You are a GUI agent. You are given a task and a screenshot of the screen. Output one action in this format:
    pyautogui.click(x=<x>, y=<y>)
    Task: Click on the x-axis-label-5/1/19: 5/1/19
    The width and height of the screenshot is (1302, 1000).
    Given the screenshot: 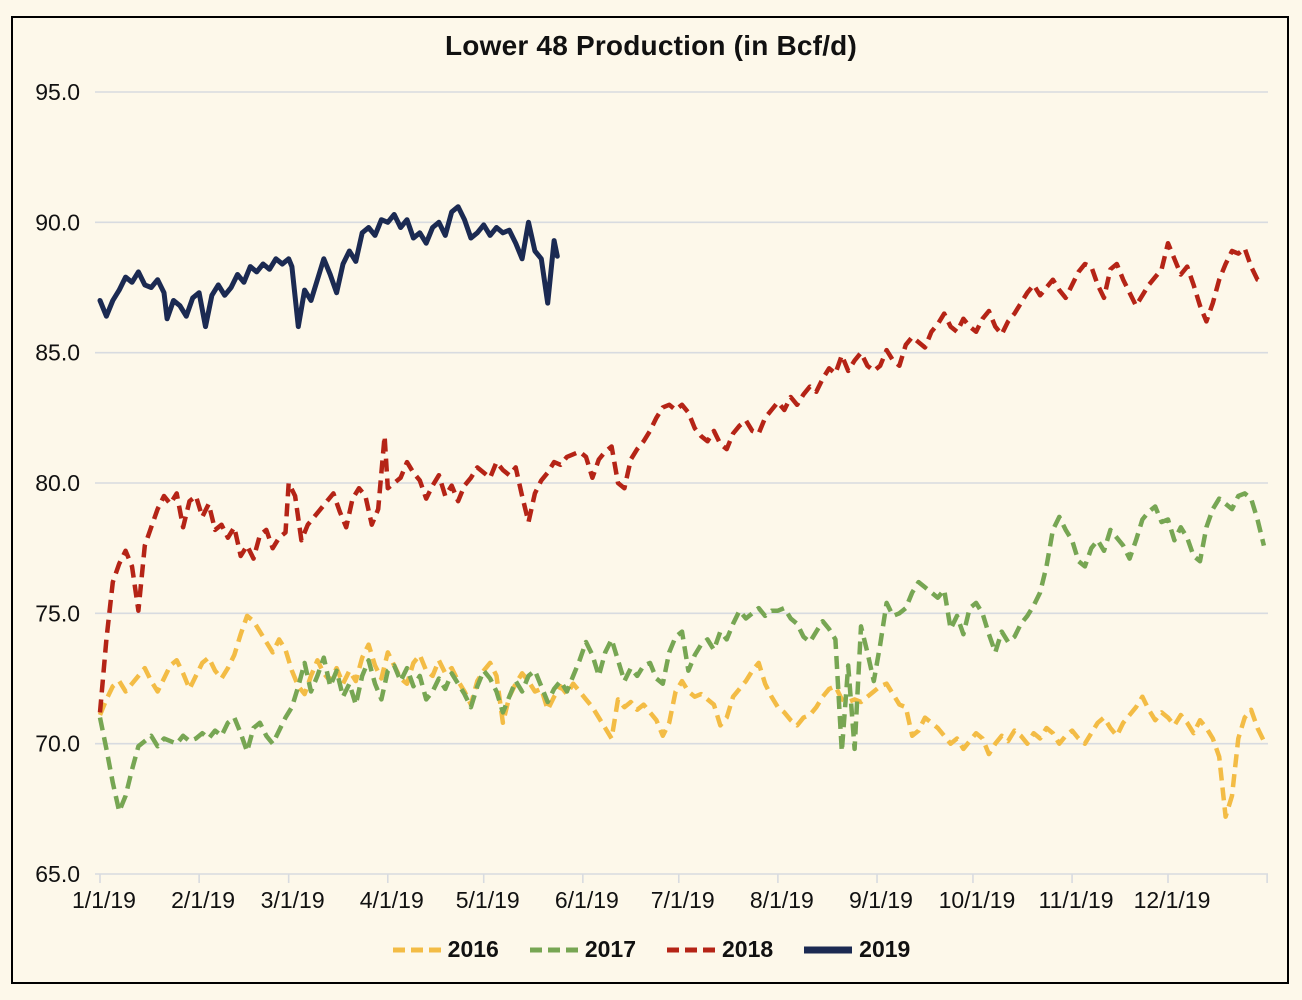 What is the action you would take?
    pyautogui.click(x=488, y=900)
    